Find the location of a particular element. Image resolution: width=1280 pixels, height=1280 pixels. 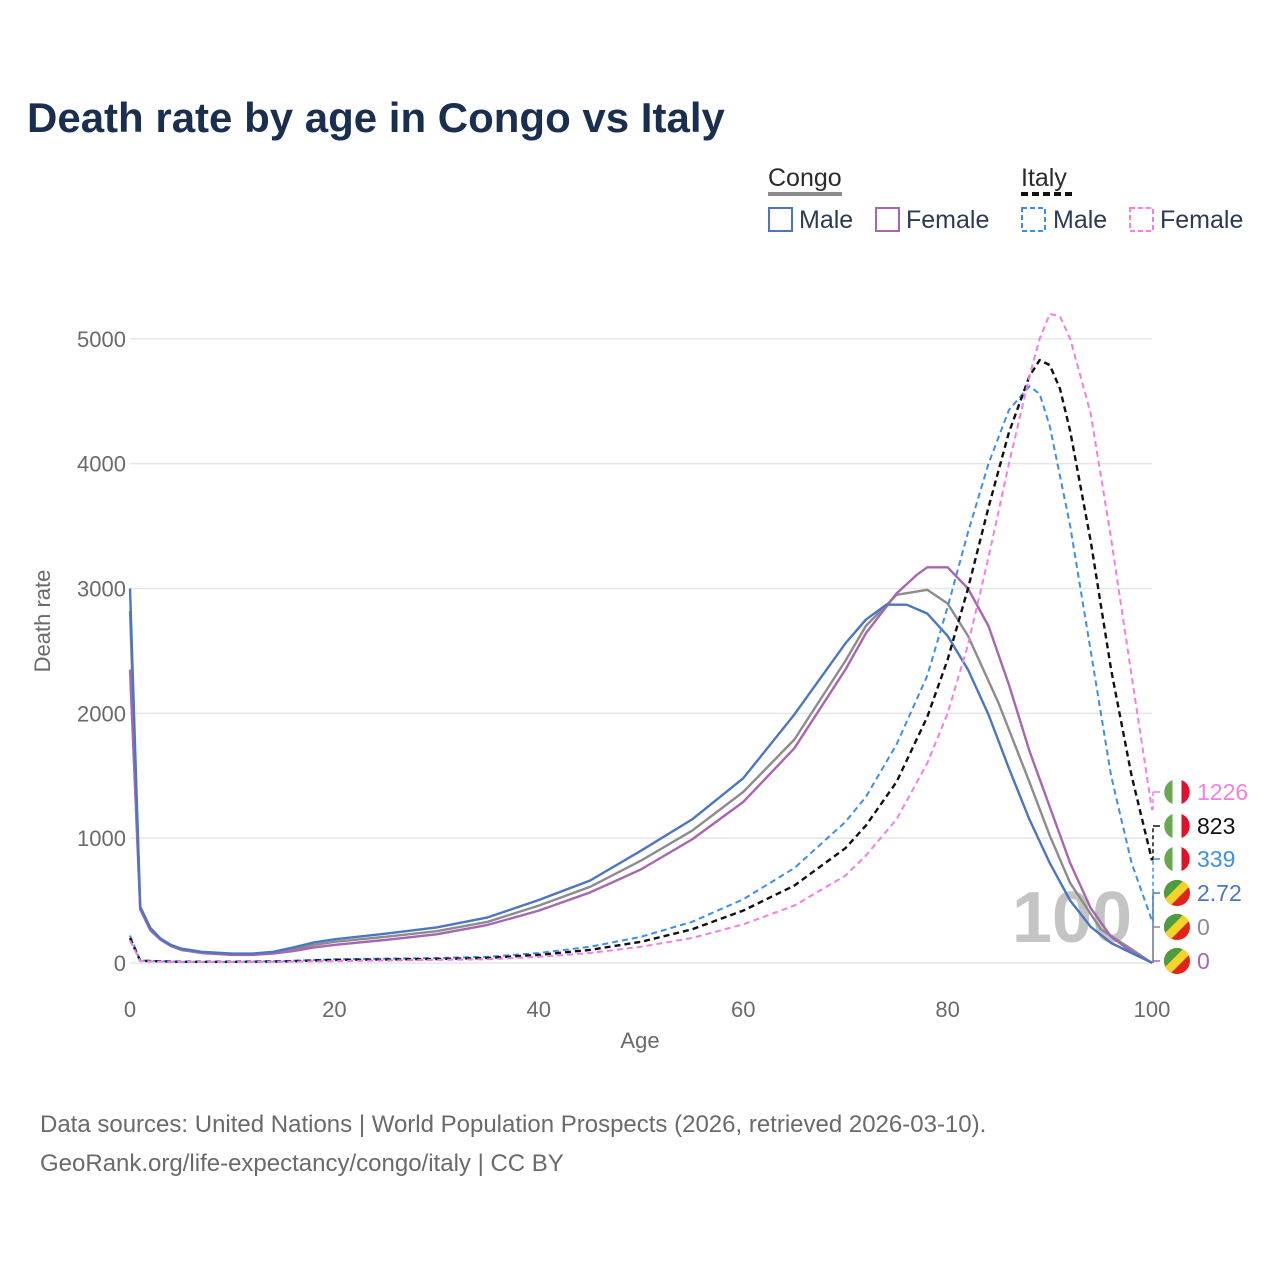

legend-group-swatch-congo is located at coordinates (805, 194).